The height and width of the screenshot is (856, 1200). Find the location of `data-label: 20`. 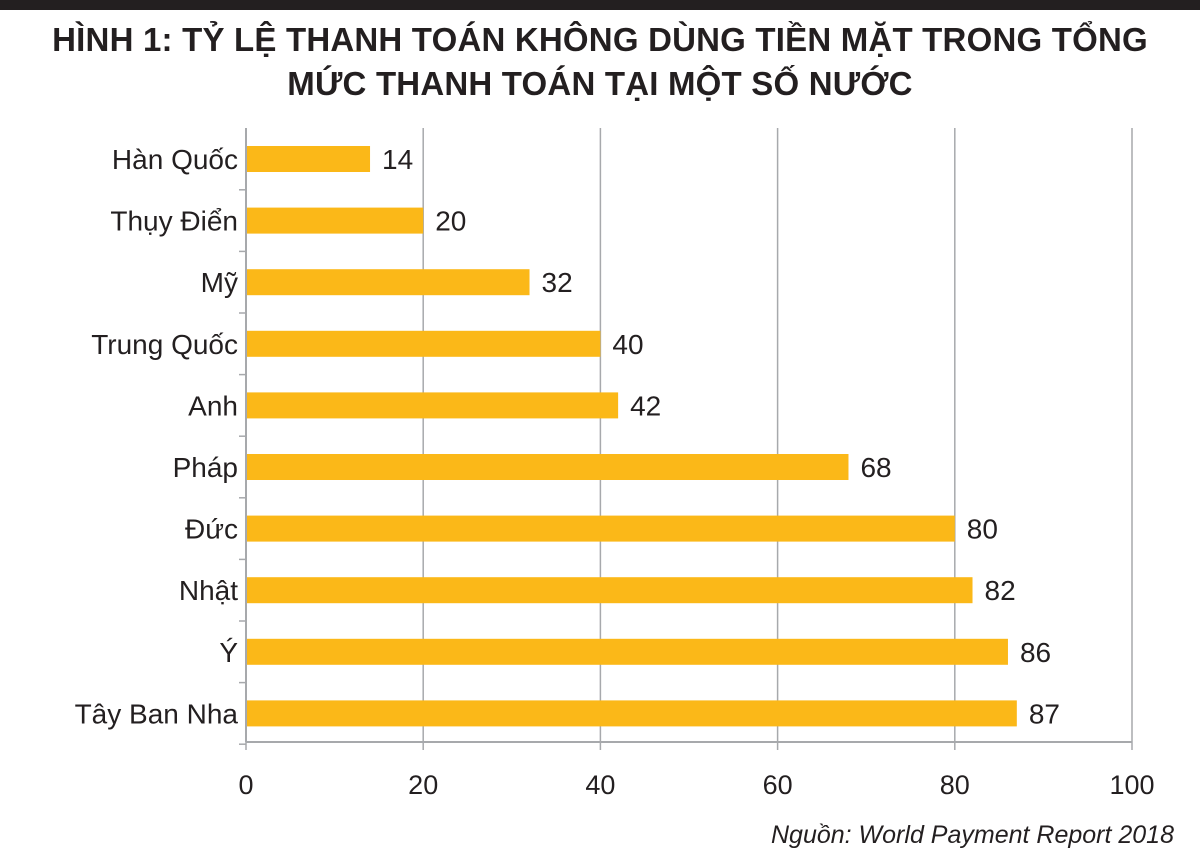

data-label: 20 is located at coordinates (450, 221).